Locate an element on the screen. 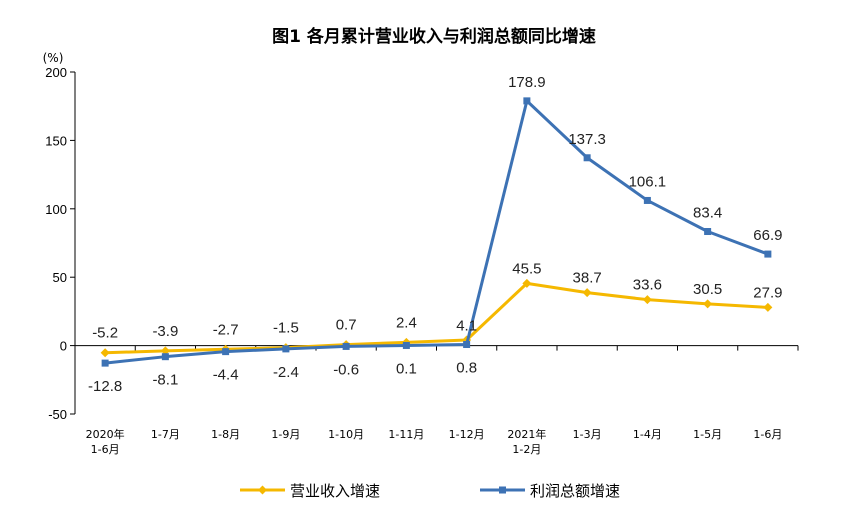 The image size is (868, 524). data-label: 0.7 is located at coordinates (346, 325).